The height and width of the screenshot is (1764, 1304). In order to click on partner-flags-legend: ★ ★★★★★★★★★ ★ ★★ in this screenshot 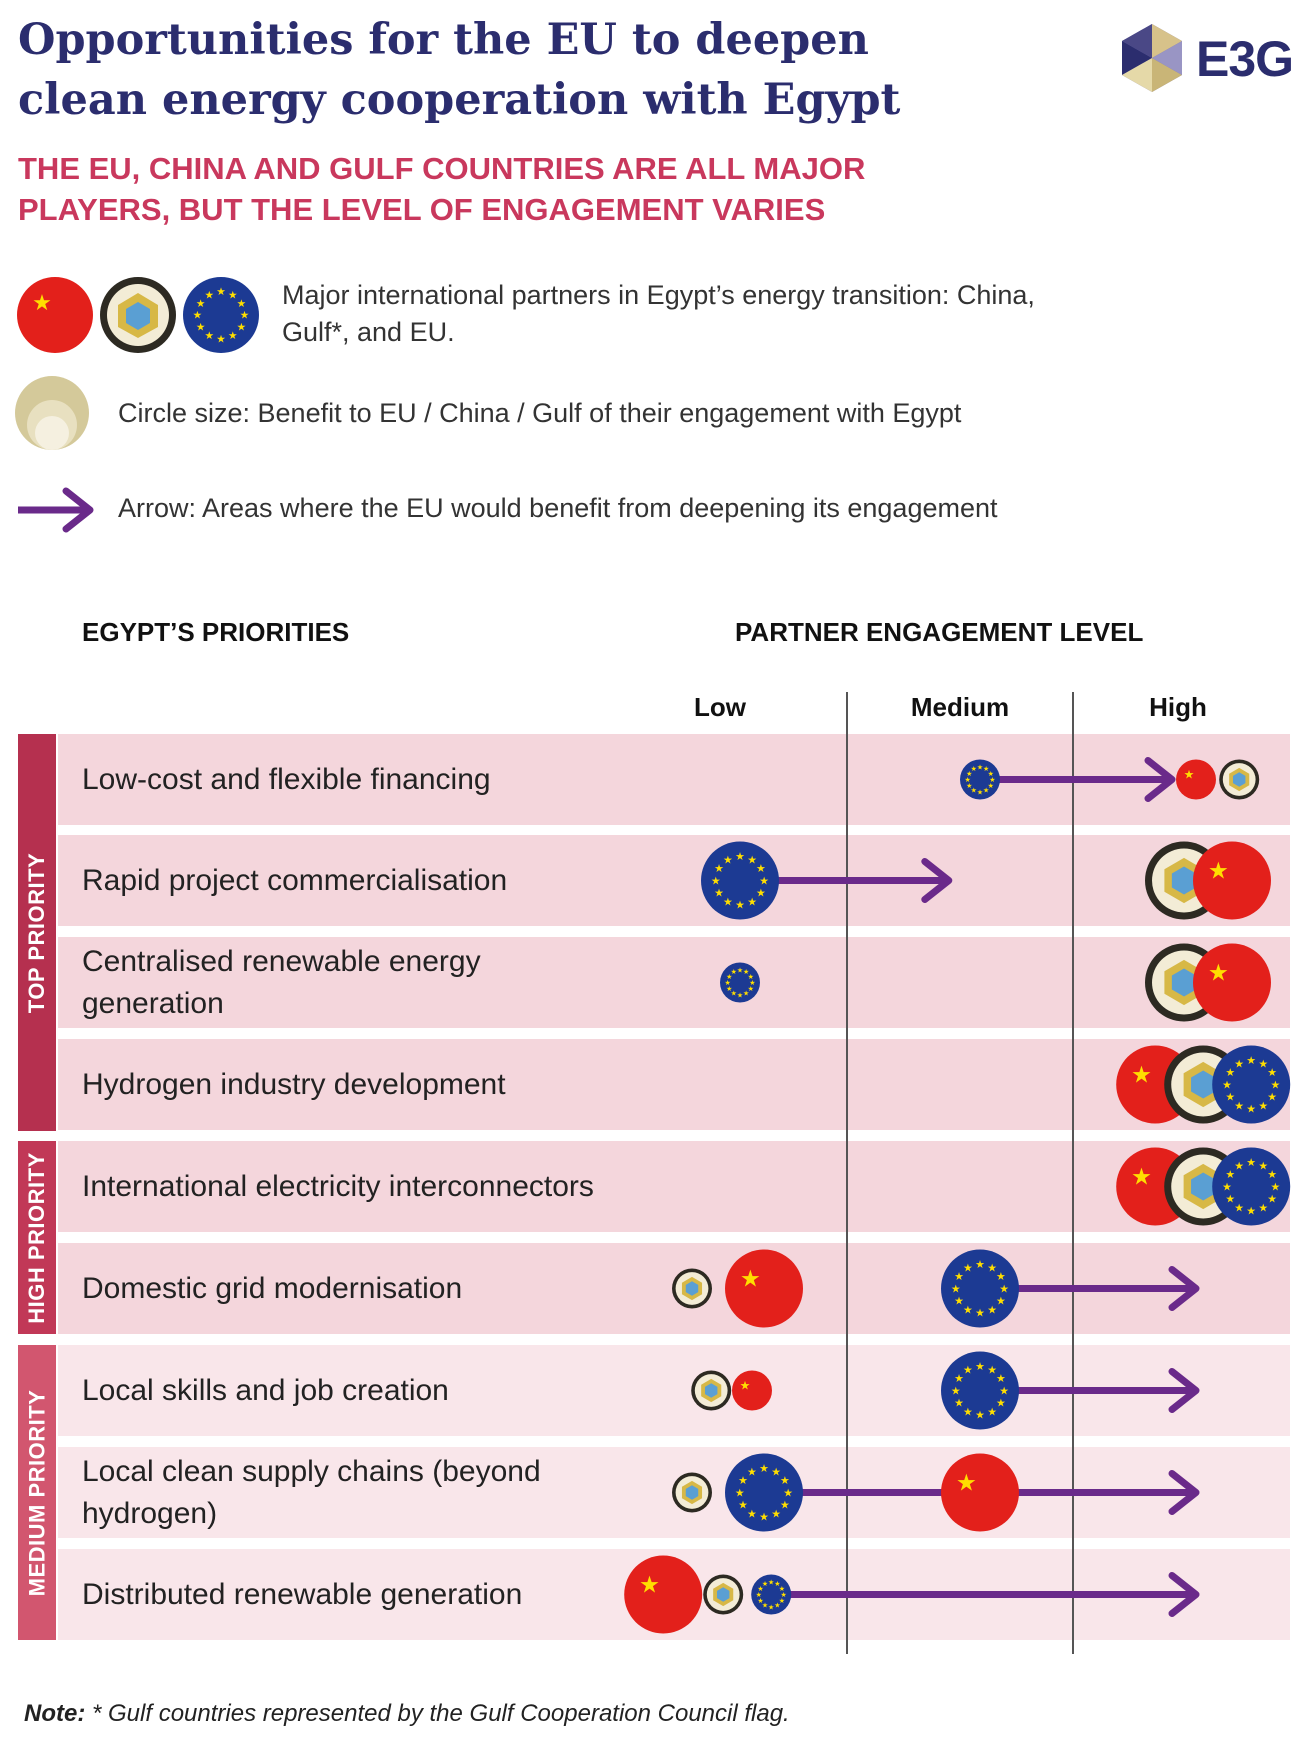, I will do `click(138, 315)`.